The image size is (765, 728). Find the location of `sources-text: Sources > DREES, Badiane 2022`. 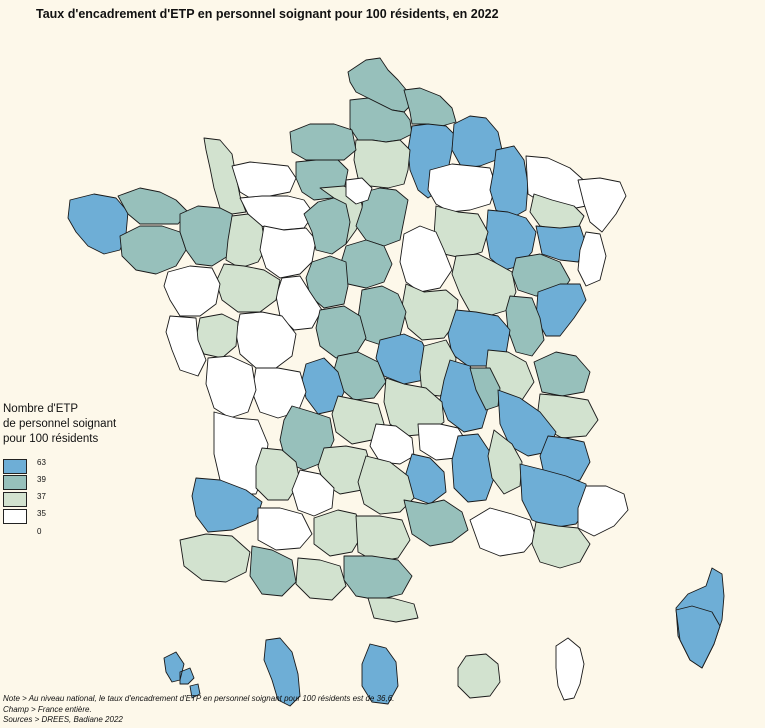

sources-text: Sources > DREES, Badiane 2022 is located at coordinates (63, 719).